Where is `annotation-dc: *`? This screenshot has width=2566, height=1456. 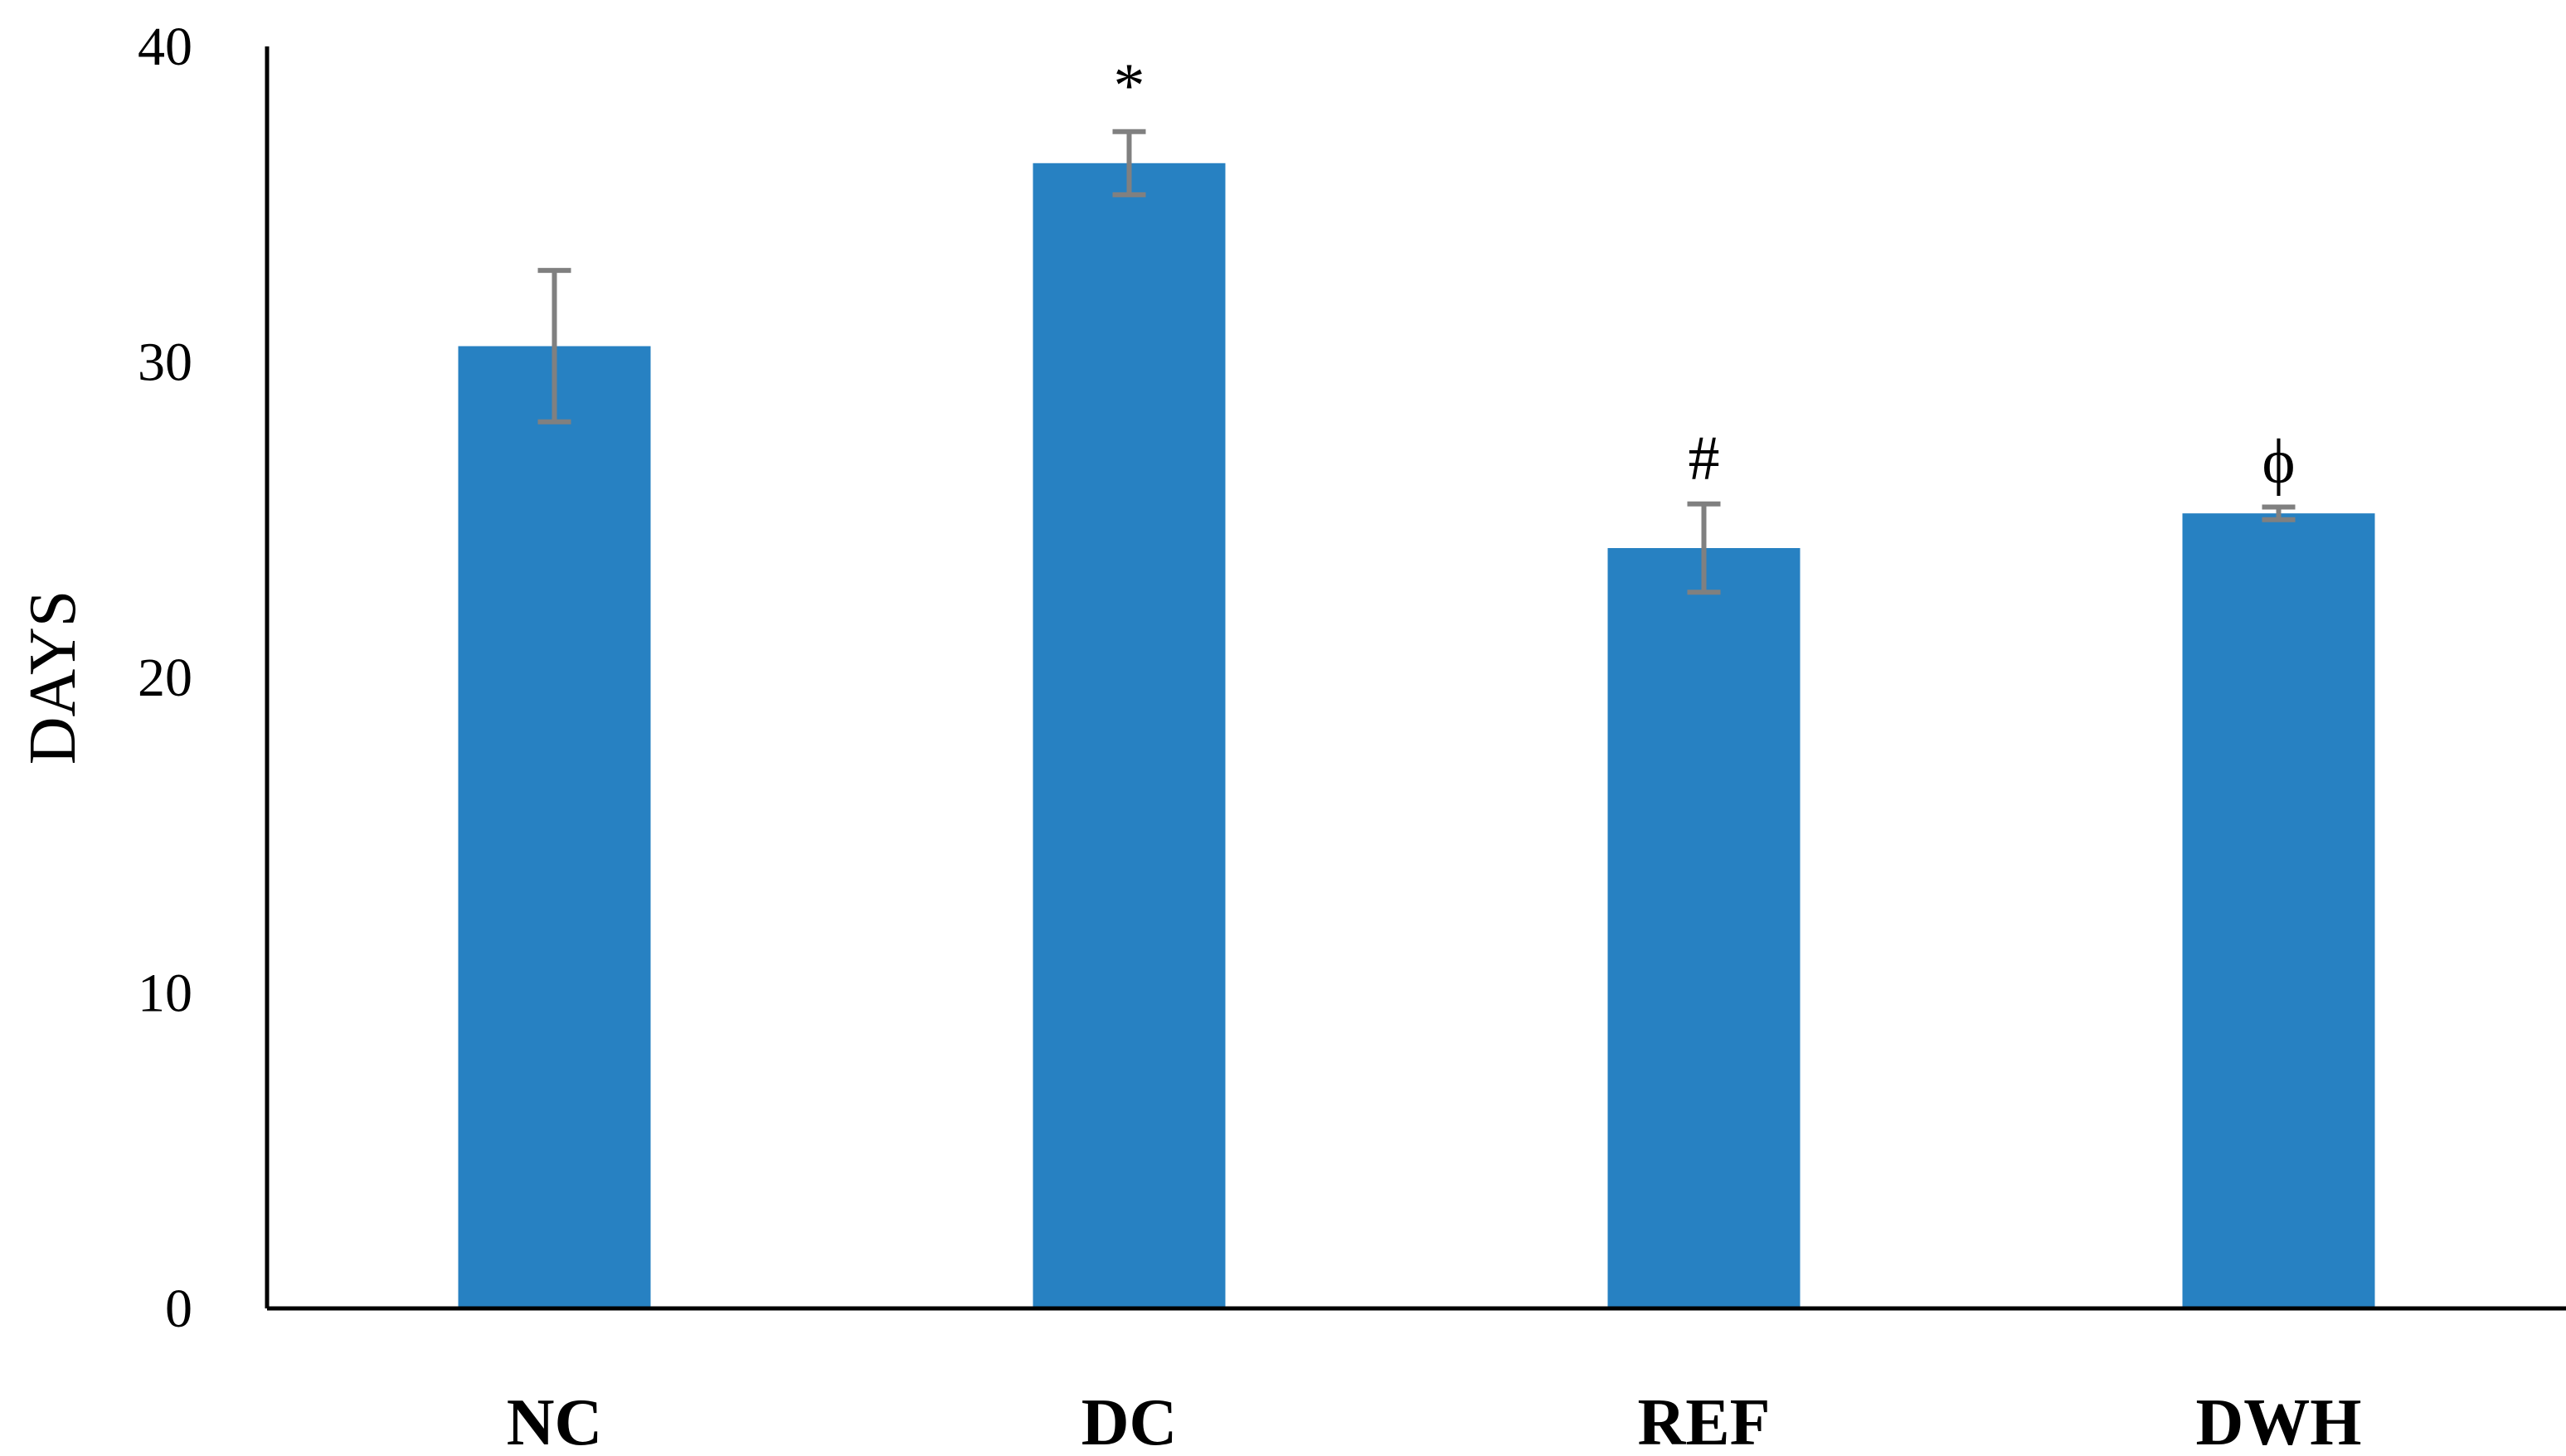
annotation-dc: * is located at coordinates (1129, 86).